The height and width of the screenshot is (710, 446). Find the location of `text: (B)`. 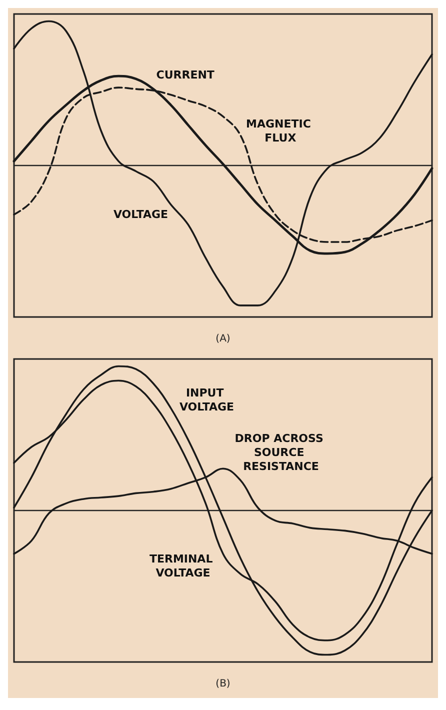

text: (B) is located at coordinates (223, 684).